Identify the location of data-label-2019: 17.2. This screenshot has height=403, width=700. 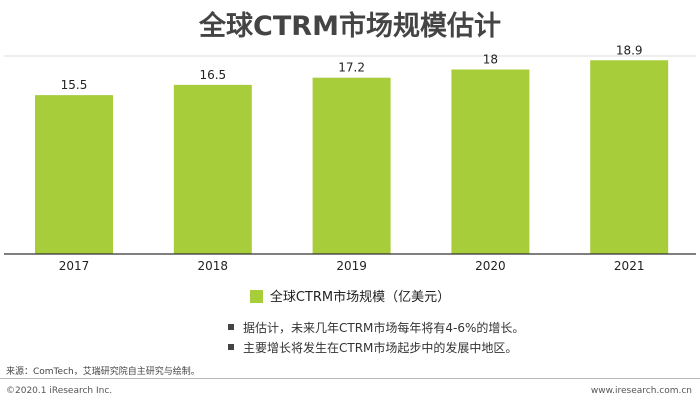
(351, 68).